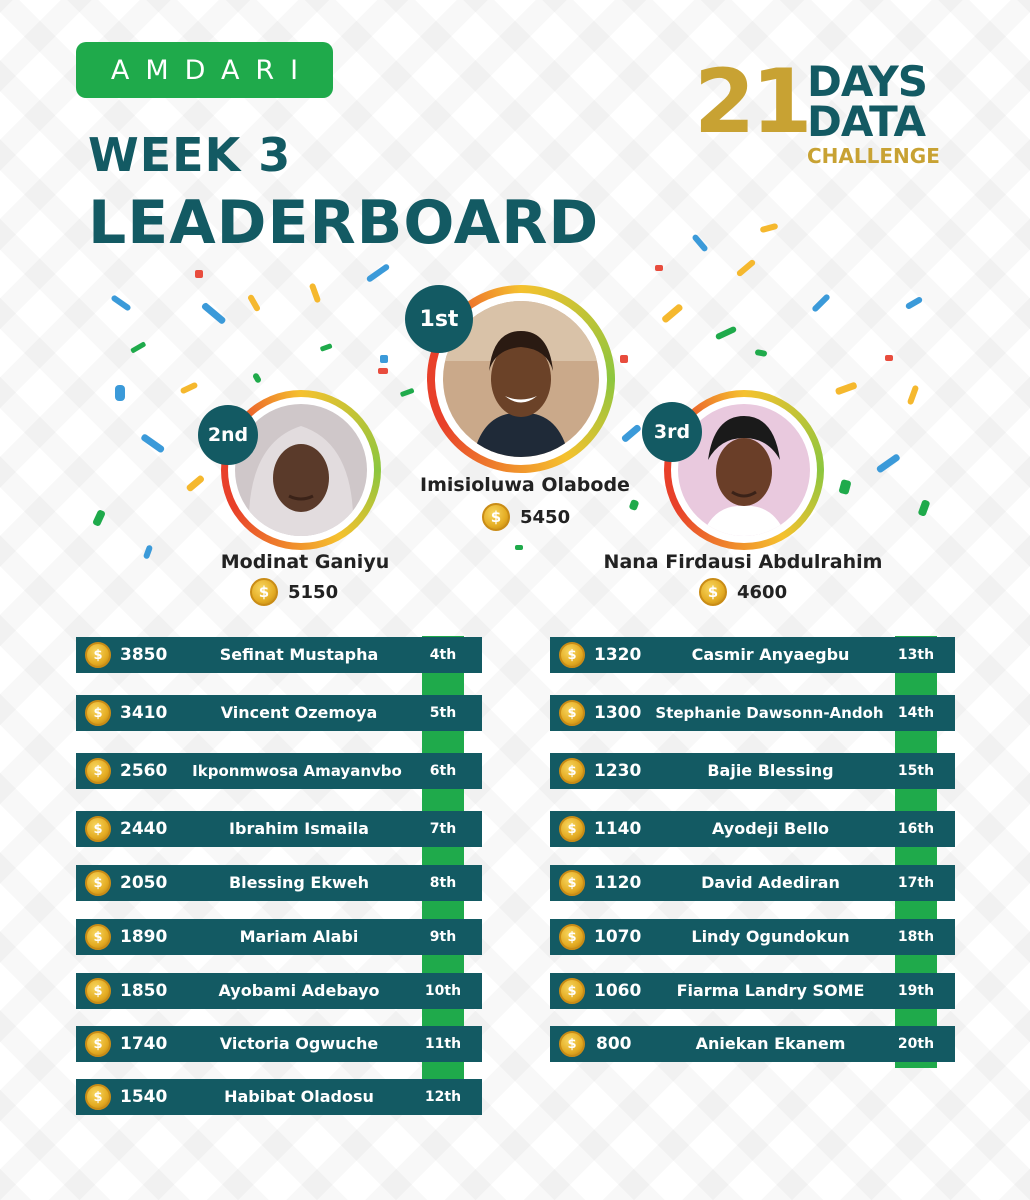 The height and width of the screenshot is (1200, 1030). Describe the element at coordinates (279, 1097) in the screenshot. I see `table-row: $ 1540 Habibat Oladosu 12th` at that location.